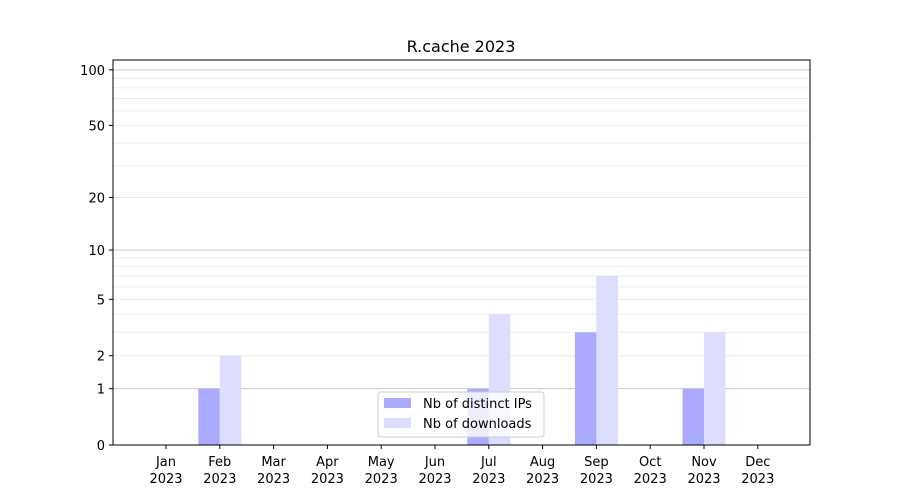 This screenshot has width=900, height=504. What do you see at coordinates (488, 462) in the screenshot?
I see `x-tick-label: Jul` at bounding box center [488, 462].